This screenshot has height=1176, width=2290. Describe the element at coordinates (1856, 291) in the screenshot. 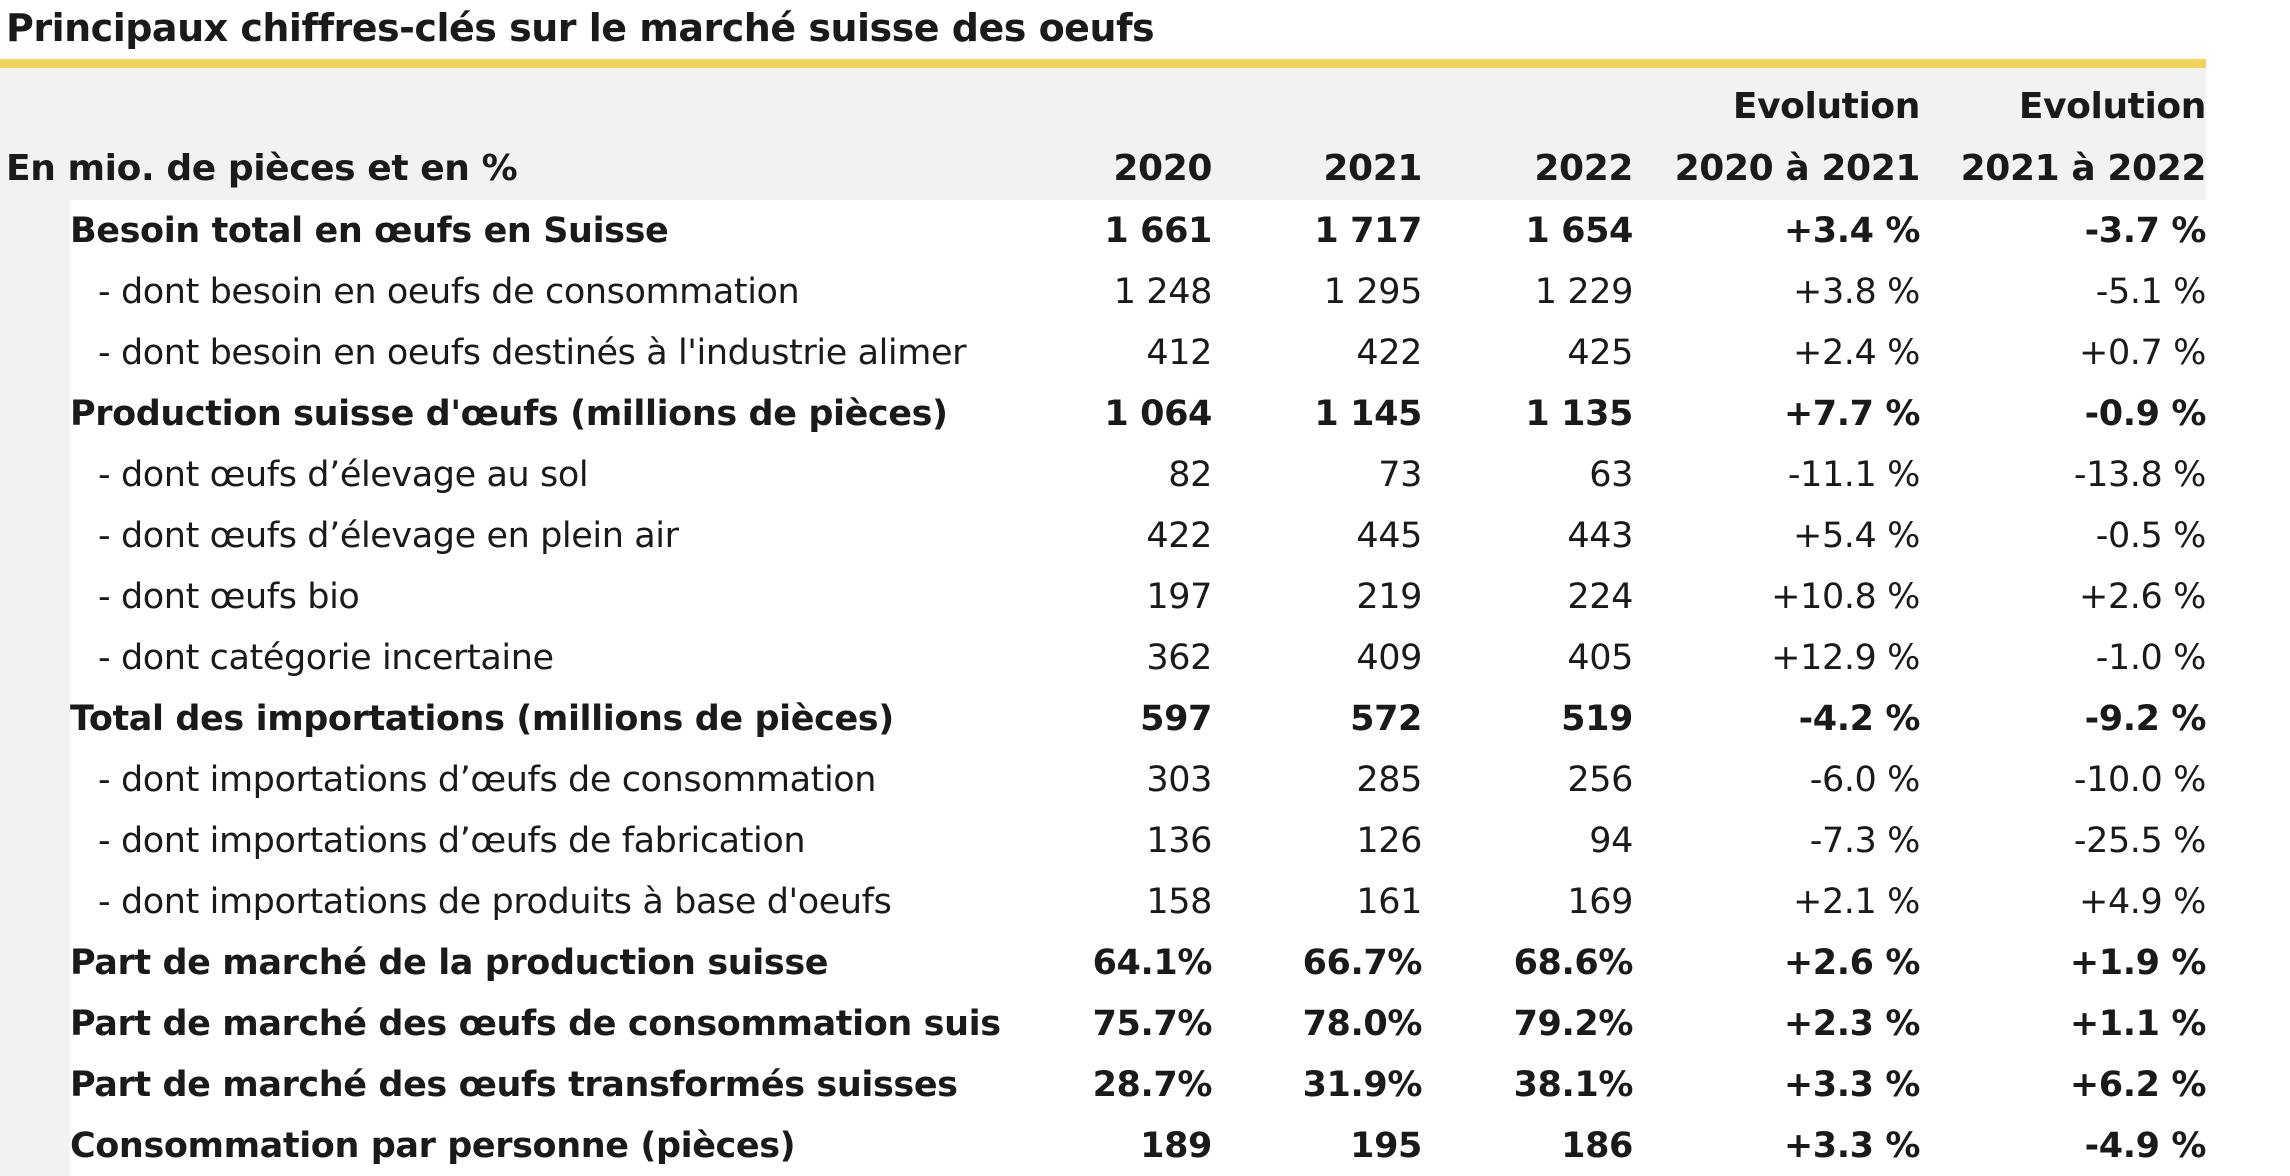

I see `evolution-2020-2021: +3.8 %` at that location.